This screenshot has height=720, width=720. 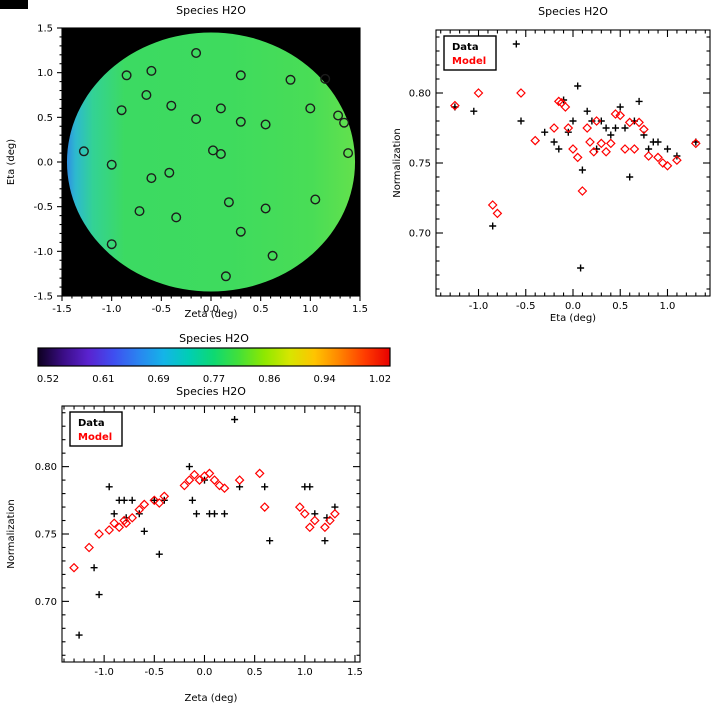 What do you see at coordinates (48, 379) in the screenshot?
I see `tick-label: 0.52` at bounding box center [48, 379].